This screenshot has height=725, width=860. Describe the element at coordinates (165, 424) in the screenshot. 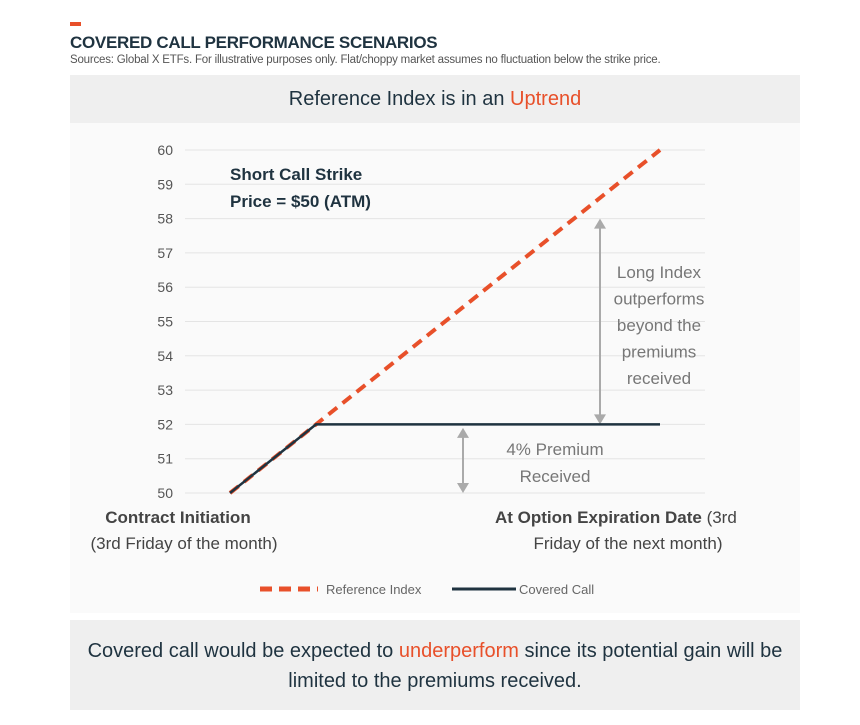

I see `y-tick-label: 52` at that location.